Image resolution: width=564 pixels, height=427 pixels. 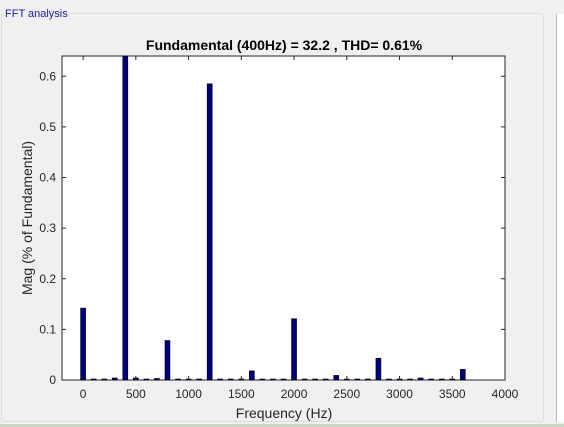 I want to click on bar-1400hz, so click(x=230, y=379).